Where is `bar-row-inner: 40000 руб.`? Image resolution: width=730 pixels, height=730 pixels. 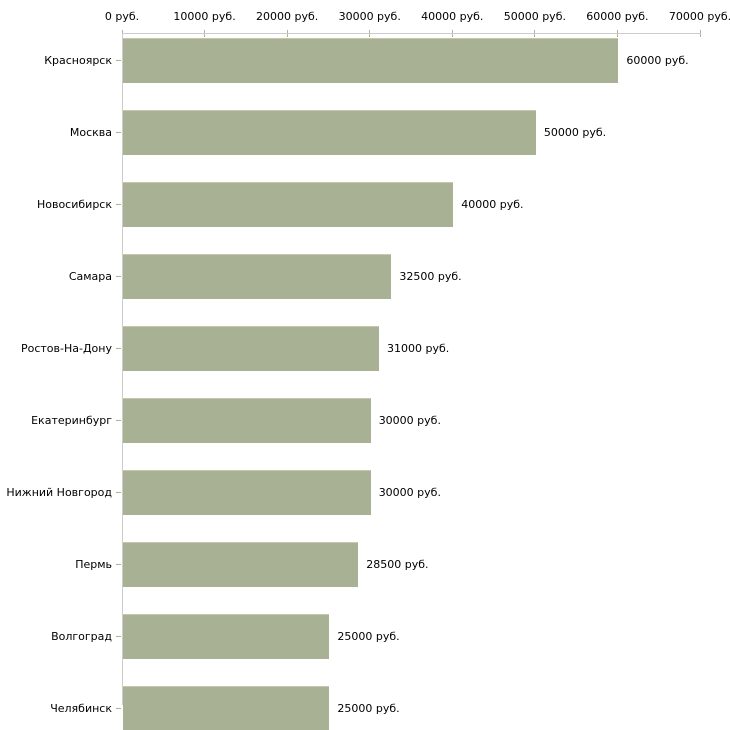
bar-row-inner: 40000 руб. is located at coordinates (426, 204).